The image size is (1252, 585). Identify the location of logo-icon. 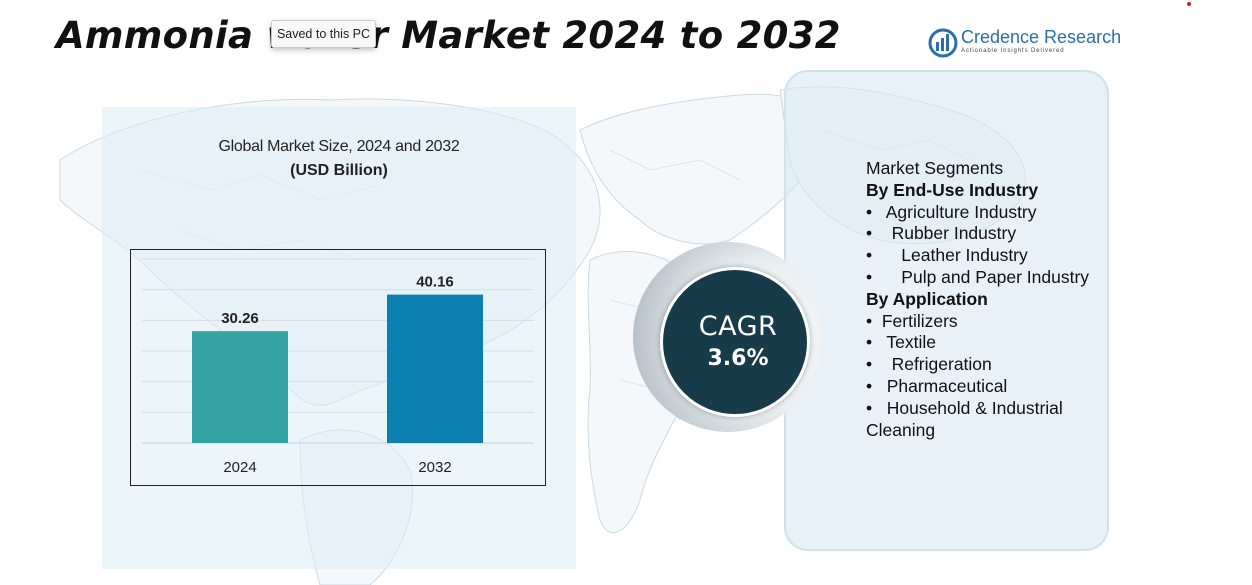
(943, 43).